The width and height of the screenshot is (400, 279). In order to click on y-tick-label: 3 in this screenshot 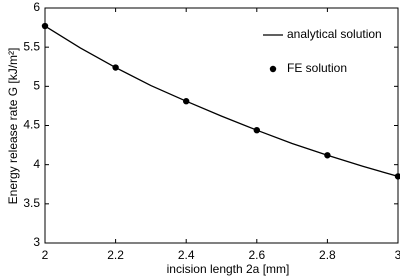, I will do `click(36, 242)`.